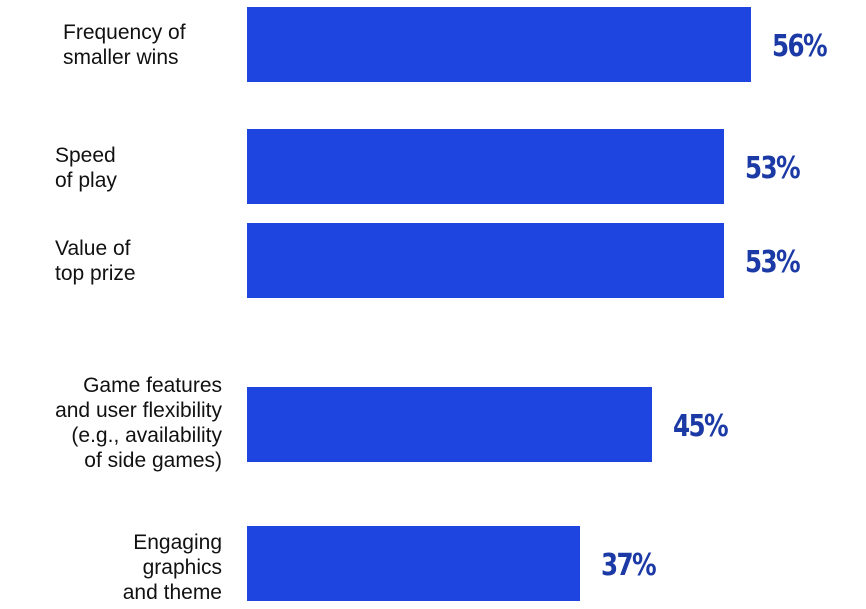 This screenshot has width=866, height=609. I want to click on category-label: Frequency of smaller wins, so click(124, 45).